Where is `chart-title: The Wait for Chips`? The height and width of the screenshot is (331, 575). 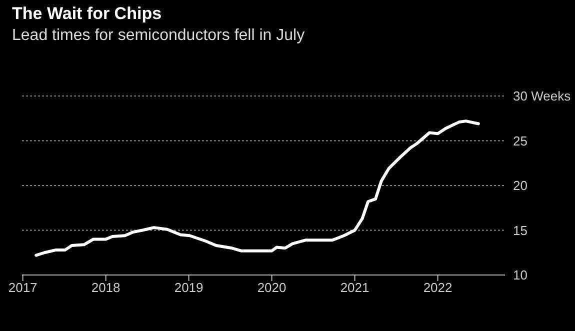
chart-title: The Wait for Chips is located at coordinates (87, 14).